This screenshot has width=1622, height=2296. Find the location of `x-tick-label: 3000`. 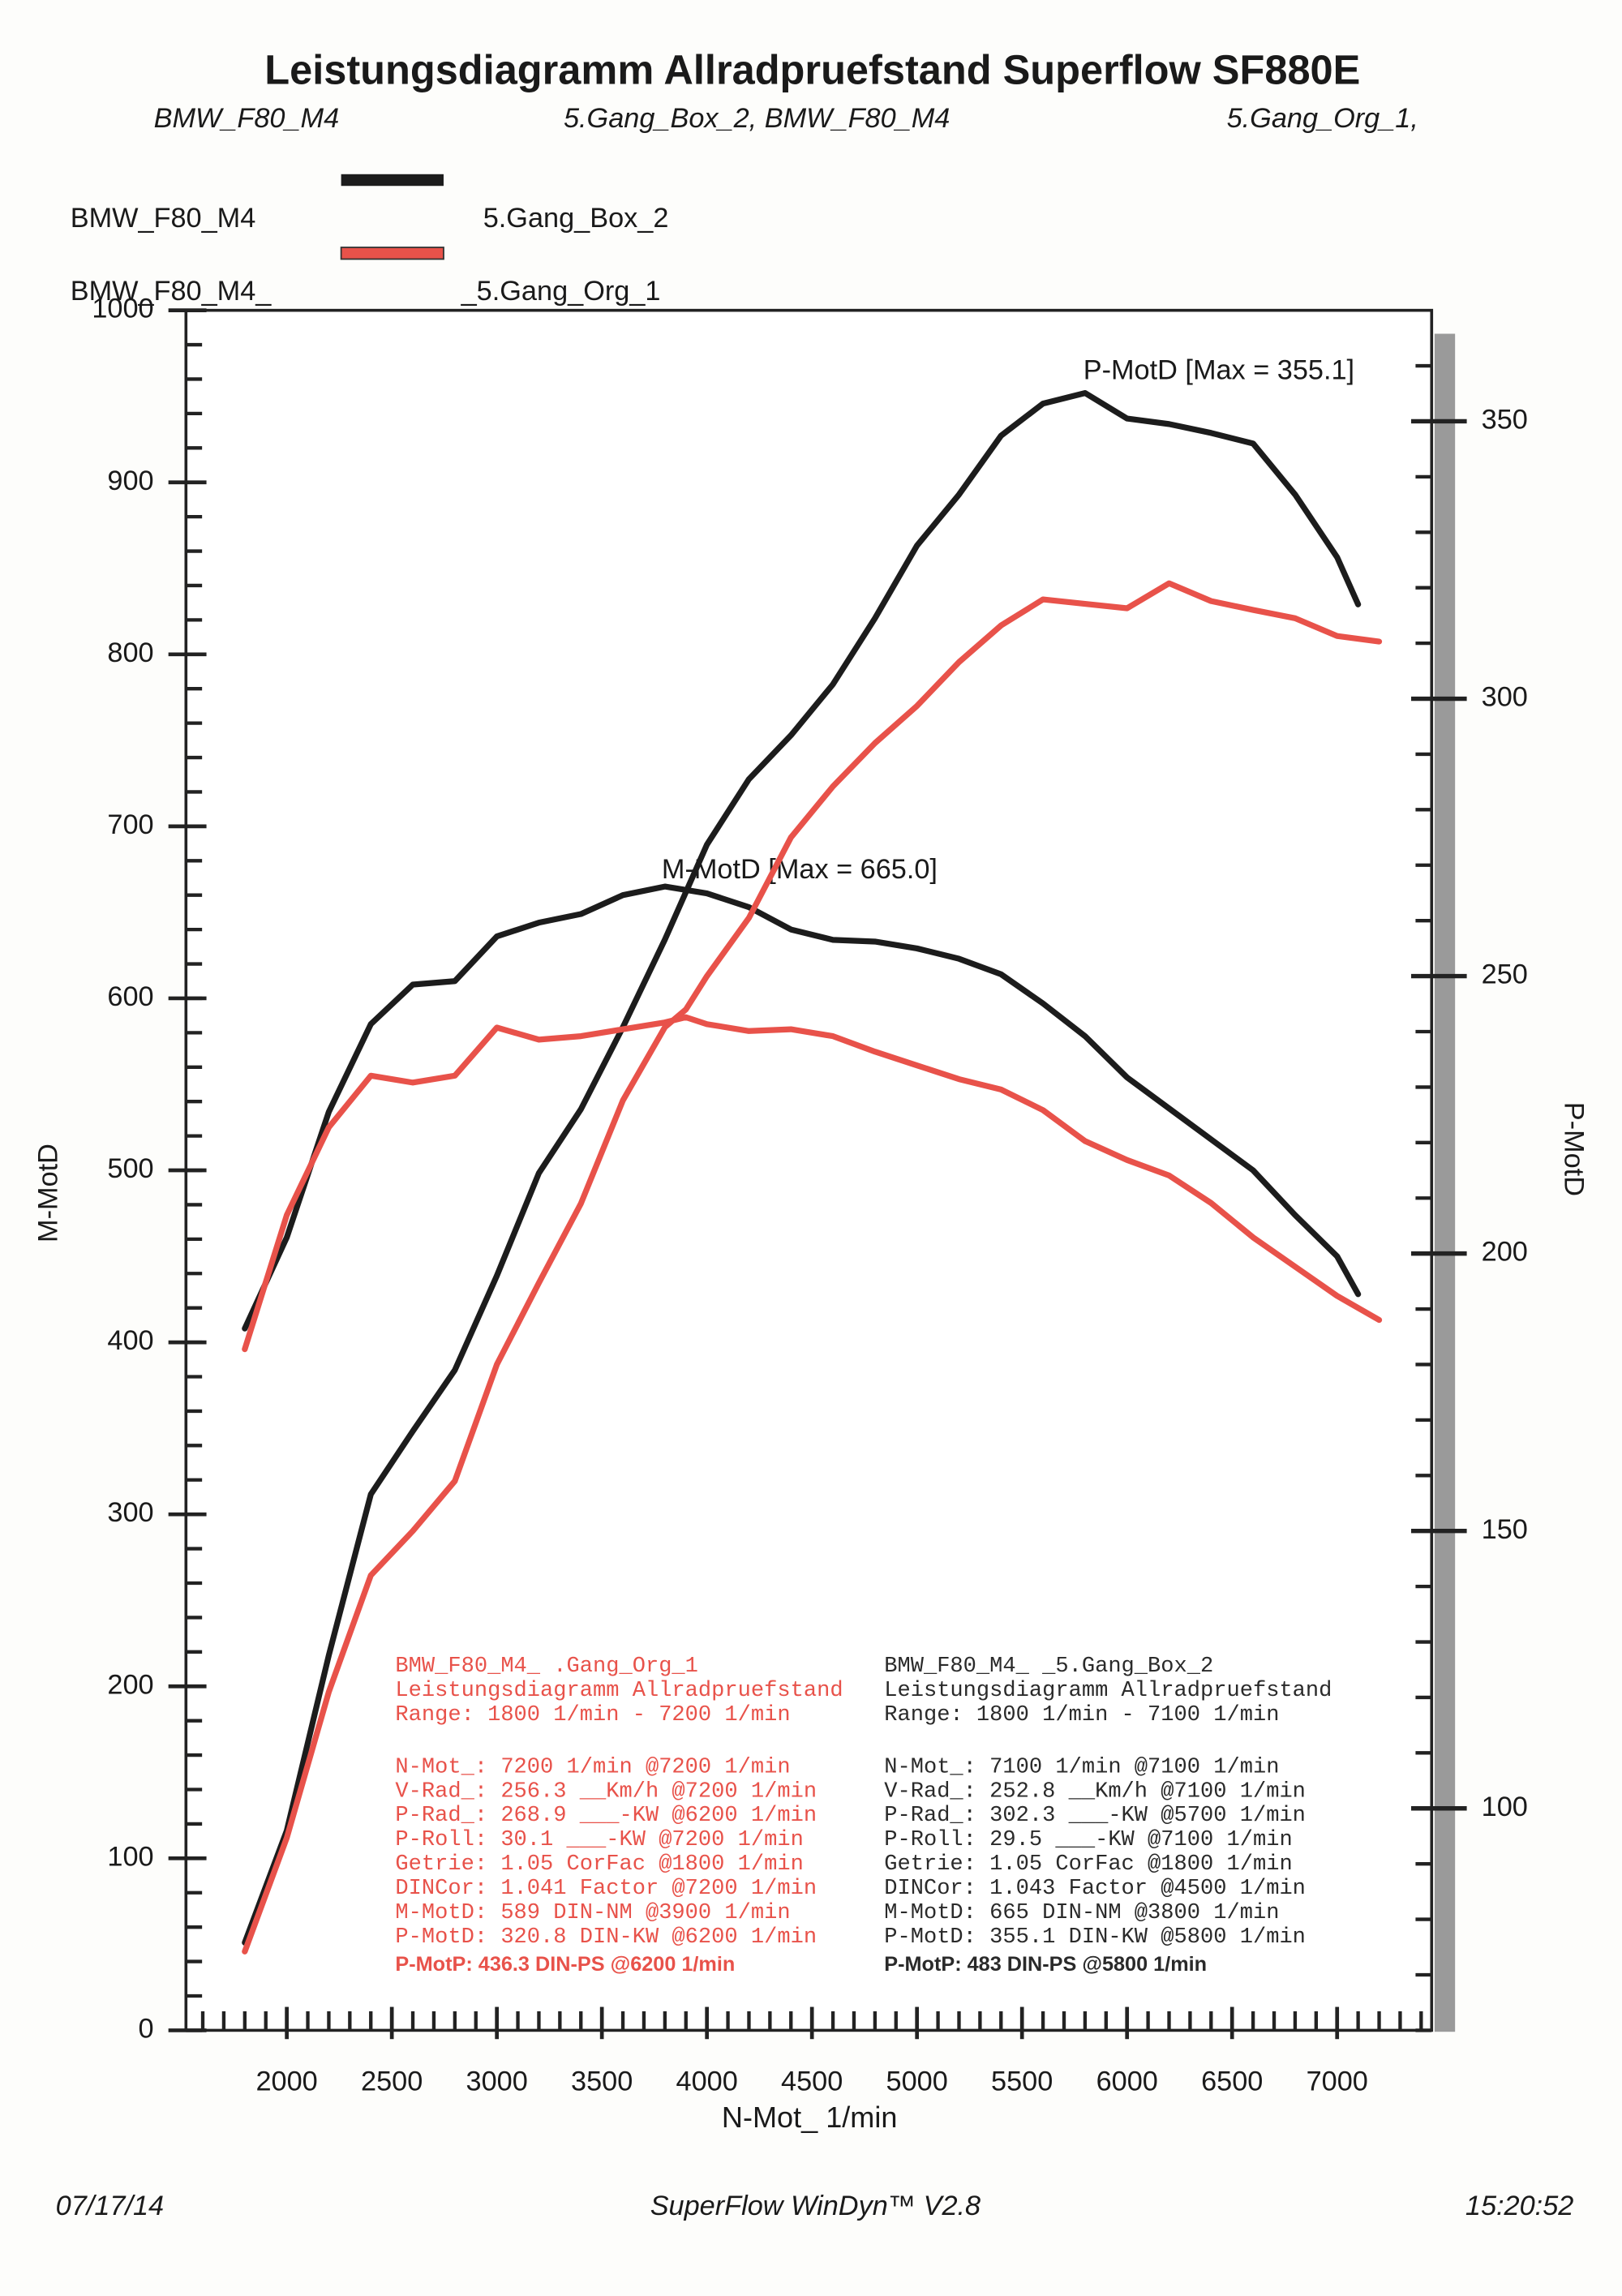

x-tick-label: 3000 is located at coordinates (497, 2081).